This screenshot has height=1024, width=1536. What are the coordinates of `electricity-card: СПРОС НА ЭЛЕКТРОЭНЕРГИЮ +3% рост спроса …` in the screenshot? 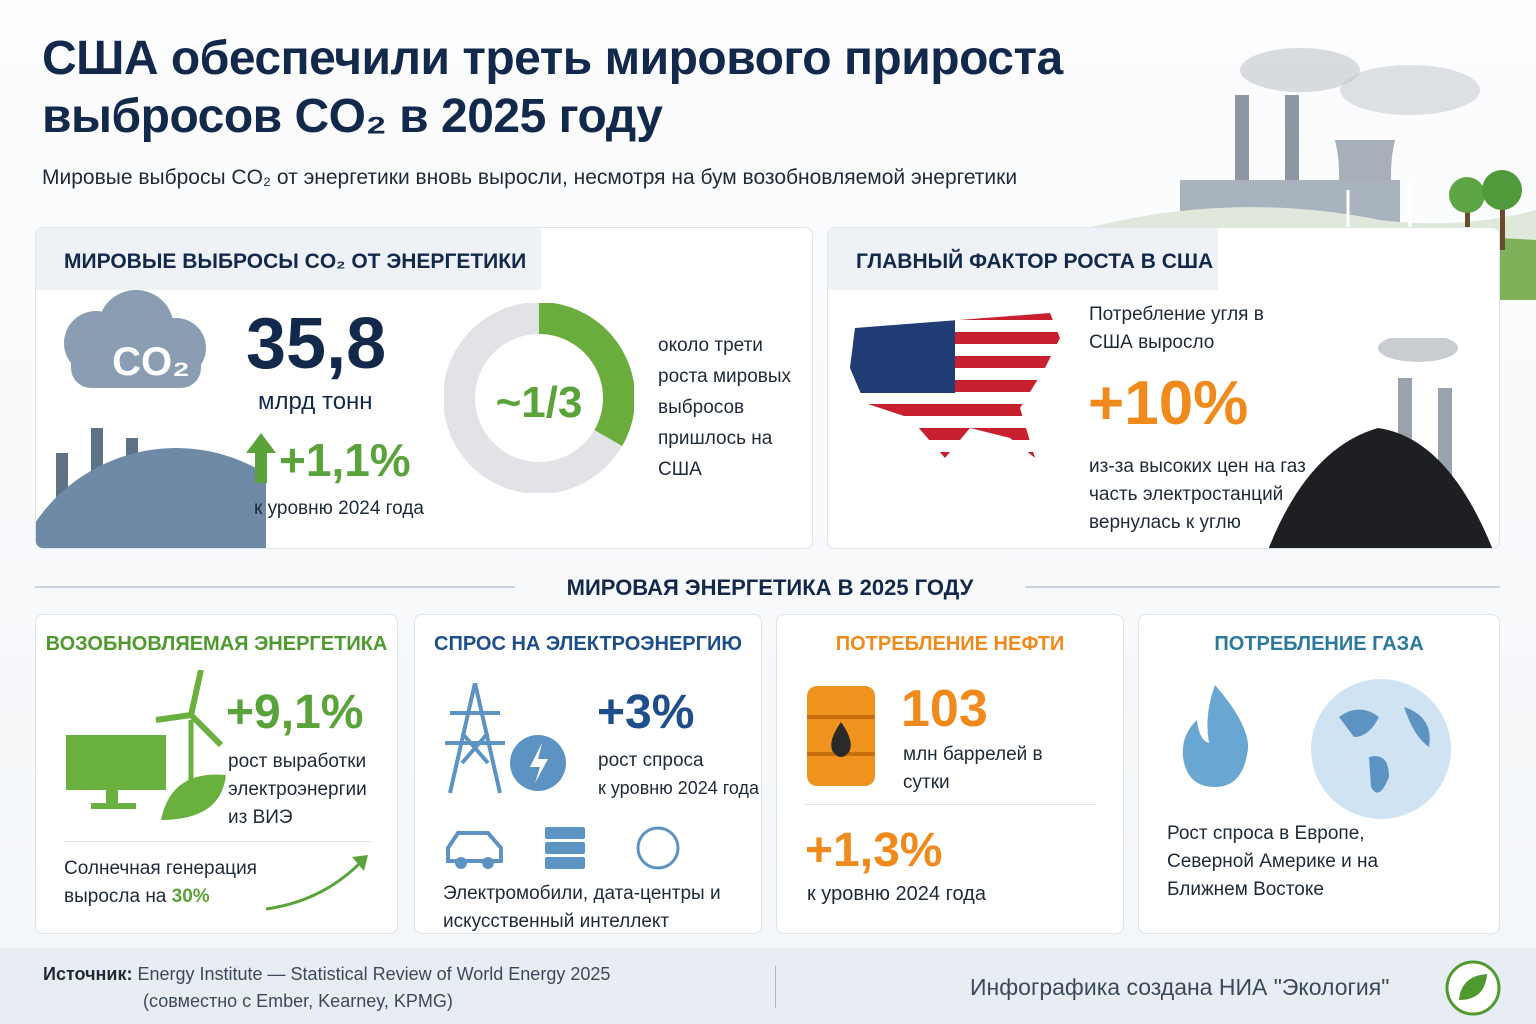 It's located at (588, 774).